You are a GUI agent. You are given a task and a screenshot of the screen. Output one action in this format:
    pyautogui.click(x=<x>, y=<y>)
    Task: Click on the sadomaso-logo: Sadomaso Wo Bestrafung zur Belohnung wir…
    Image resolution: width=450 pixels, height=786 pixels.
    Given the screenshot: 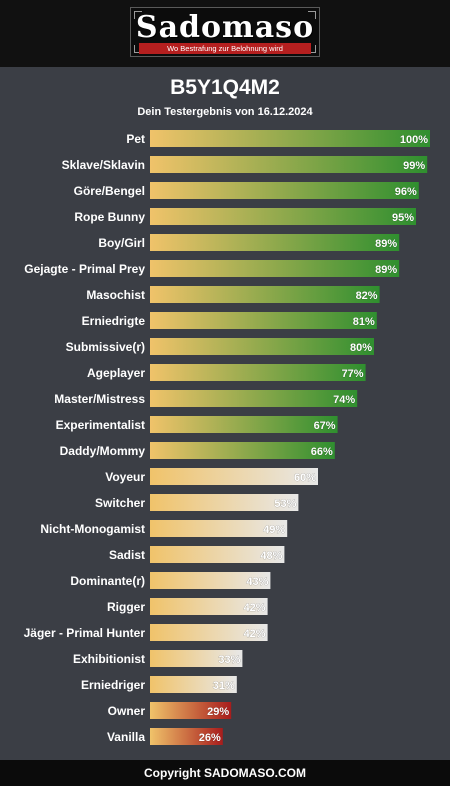 What is the action you would take?
    pyautogui.click(x=225, y=32)
    